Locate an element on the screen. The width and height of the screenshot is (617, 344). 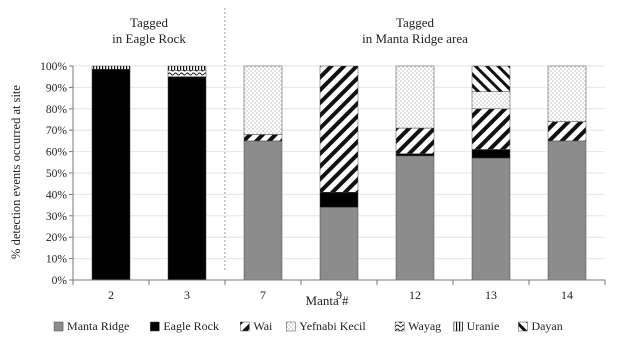
y-tick-labels: 0% 10% 20% 30% 40% 50% 60% 70% 80% 90% 100% is located at coordinates (53, 174).